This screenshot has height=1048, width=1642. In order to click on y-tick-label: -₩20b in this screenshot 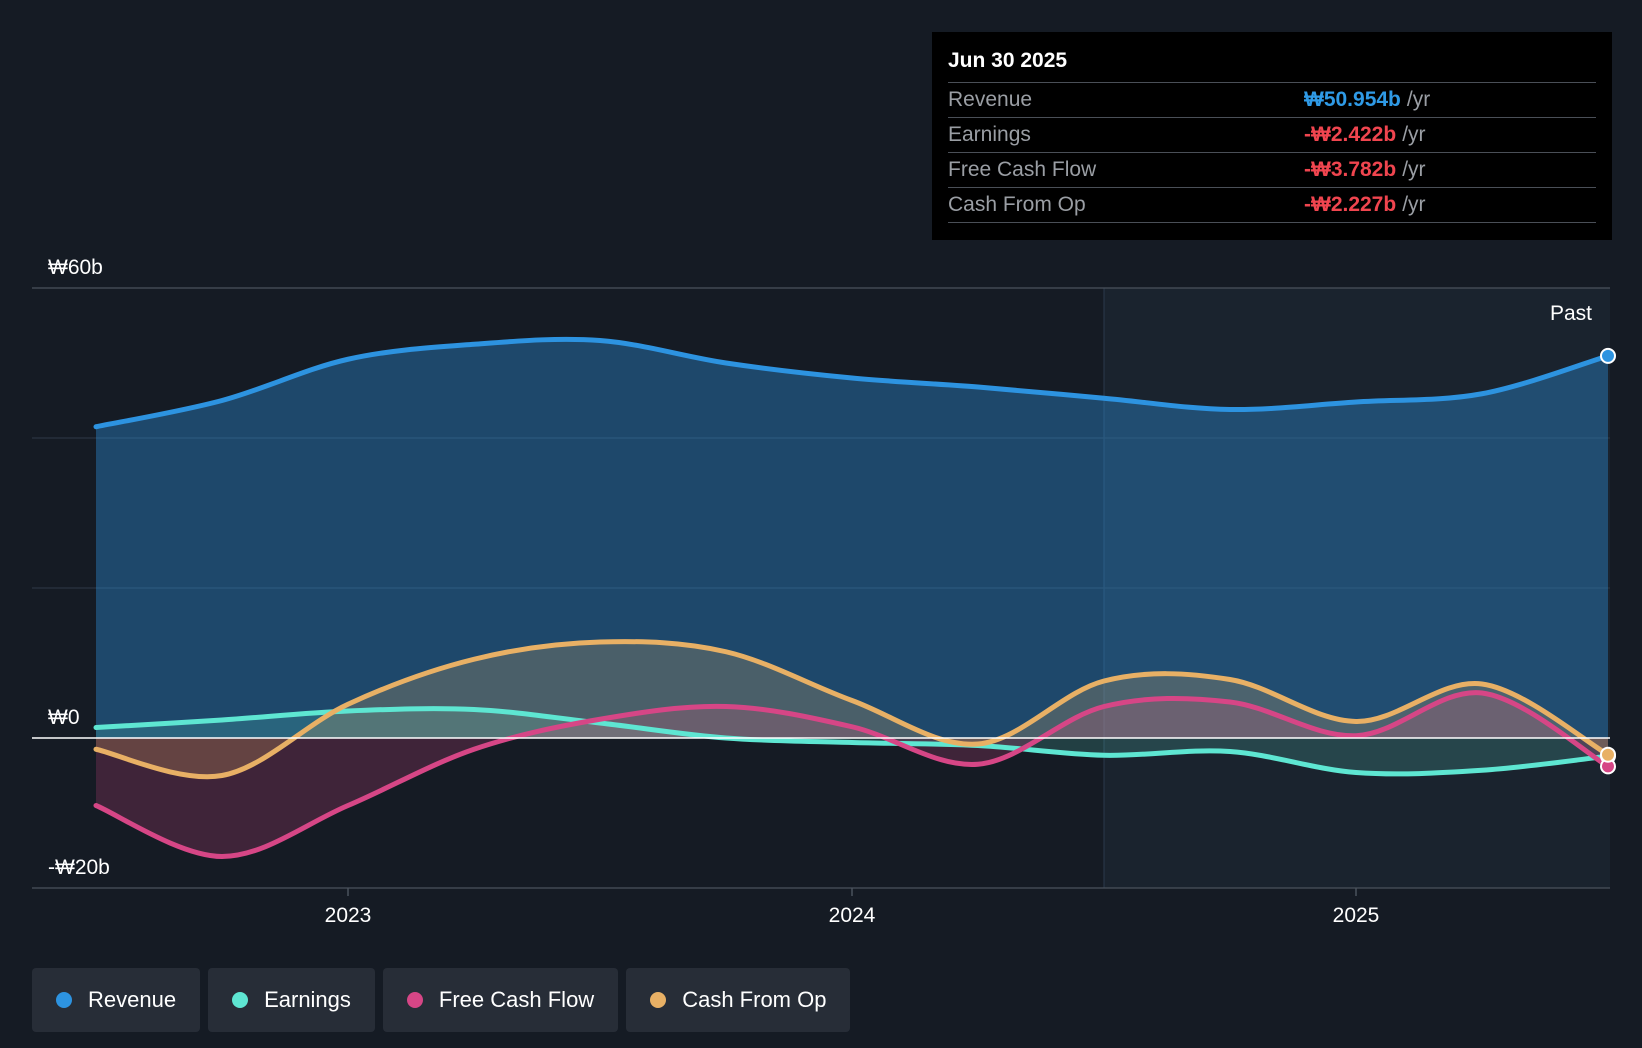, I will do `click(79, 867)`.